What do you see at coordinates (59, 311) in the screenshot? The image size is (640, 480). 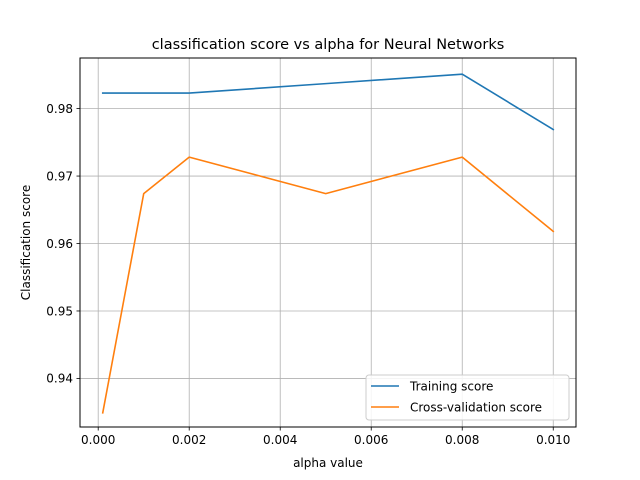 I see `y-tick-label: 0.95` at bounding box center [59, 311].